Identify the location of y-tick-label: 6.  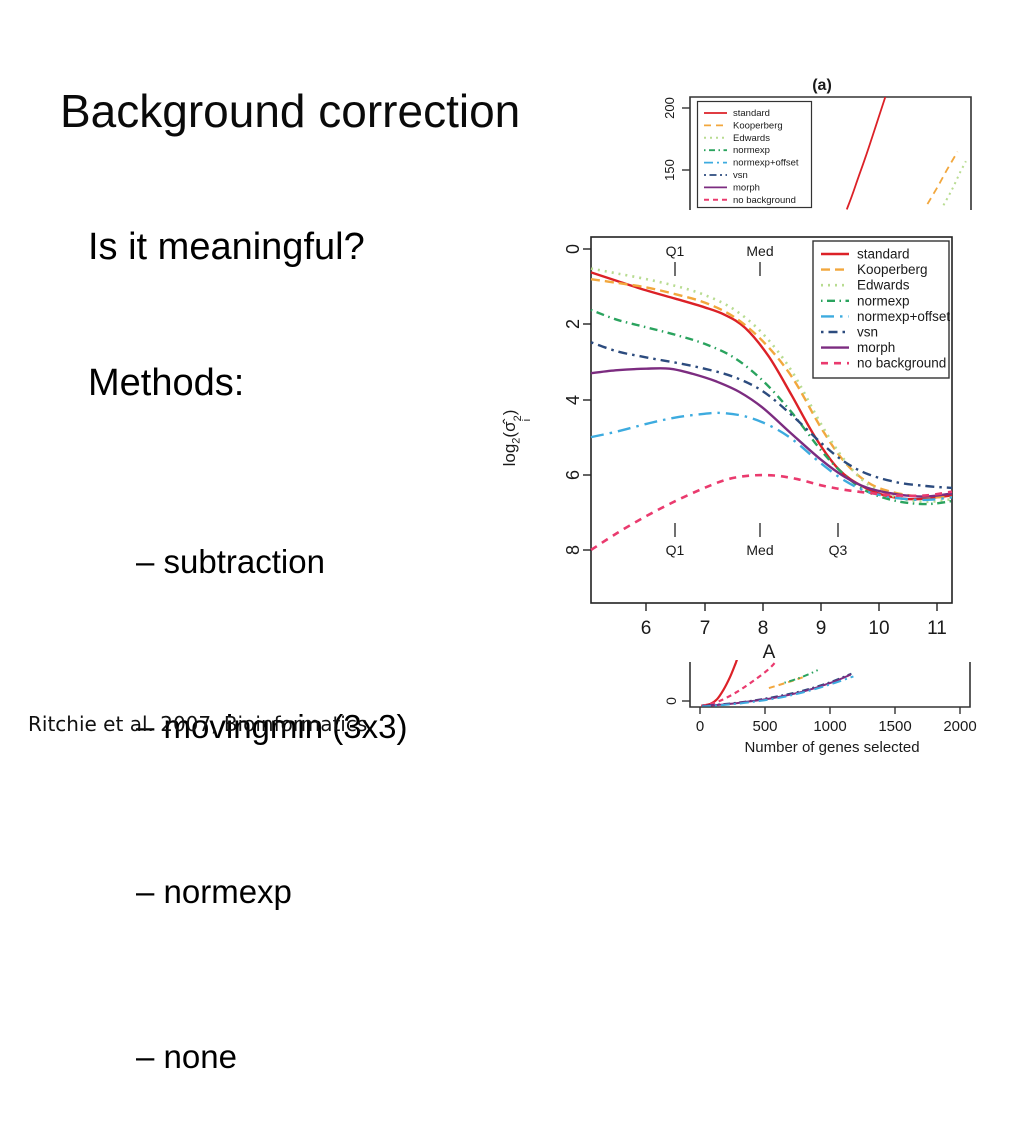
(573, 475).